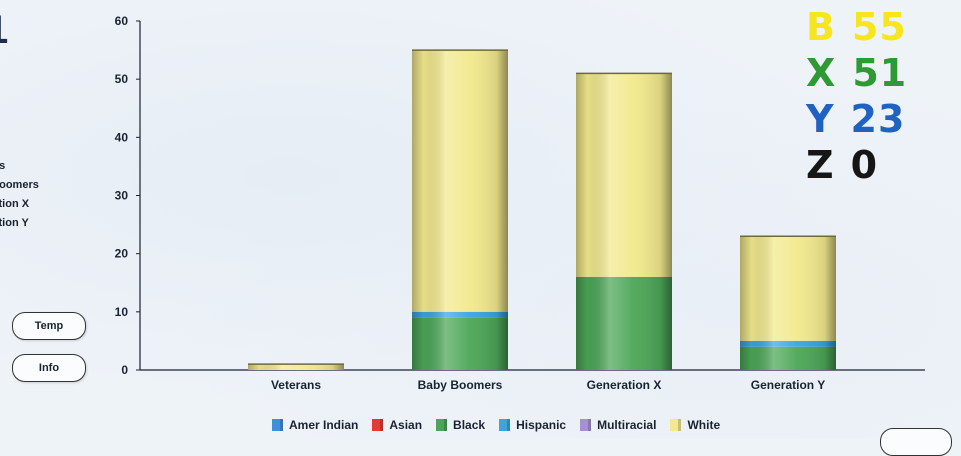 This screenshot has width=961, height=456. Describe the element at coordinates (14, 223) in the screenshot. I see `generation-list-item: eration Y` at that location.